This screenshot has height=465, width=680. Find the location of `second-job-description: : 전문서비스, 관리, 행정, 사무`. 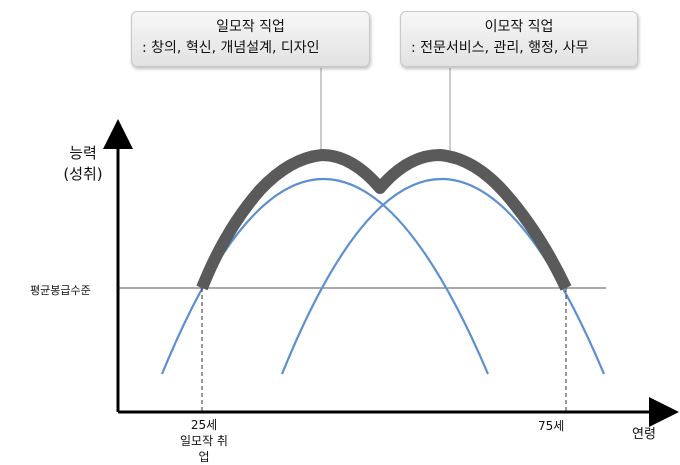

second-job-description: : 전문서비스, 관리, 행정, 사무 is located at coordinates (500, 48).